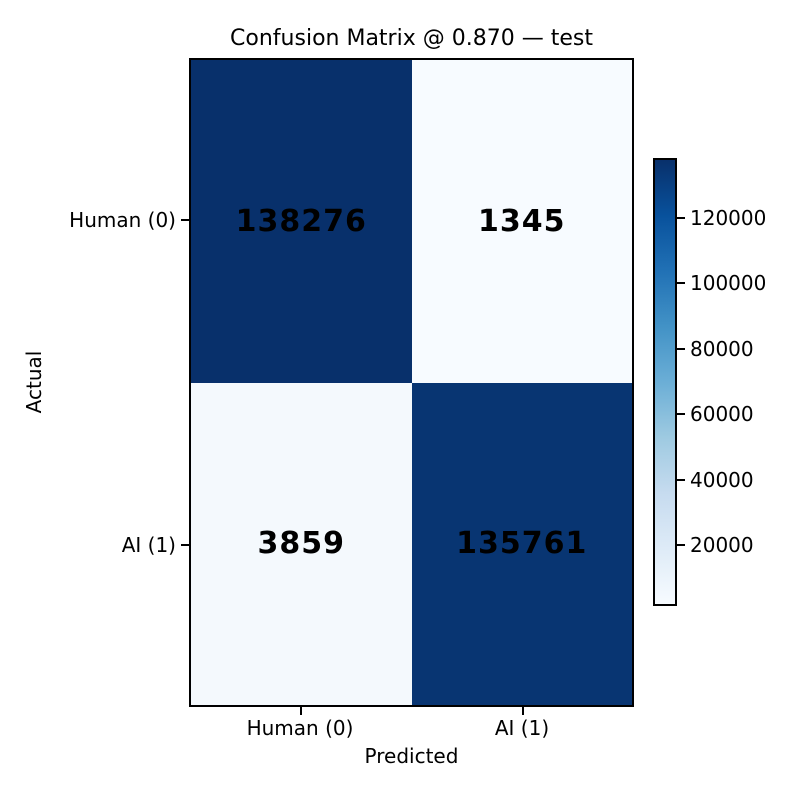  What do you see at coordinates (722, 349) in the screenshot?
I see `colorbar-tick-label: 80000` at bounding box center [722, 349].